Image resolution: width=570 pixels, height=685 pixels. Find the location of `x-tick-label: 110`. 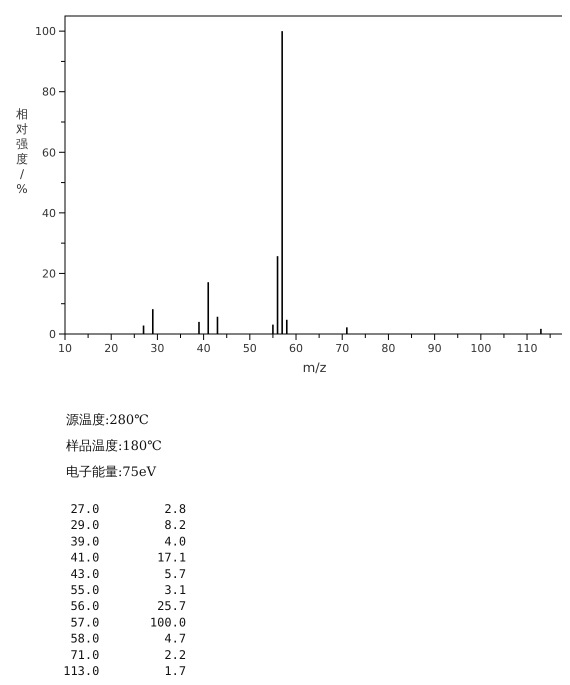

x-tick-label: 110 is located at coordinates (527, 348).